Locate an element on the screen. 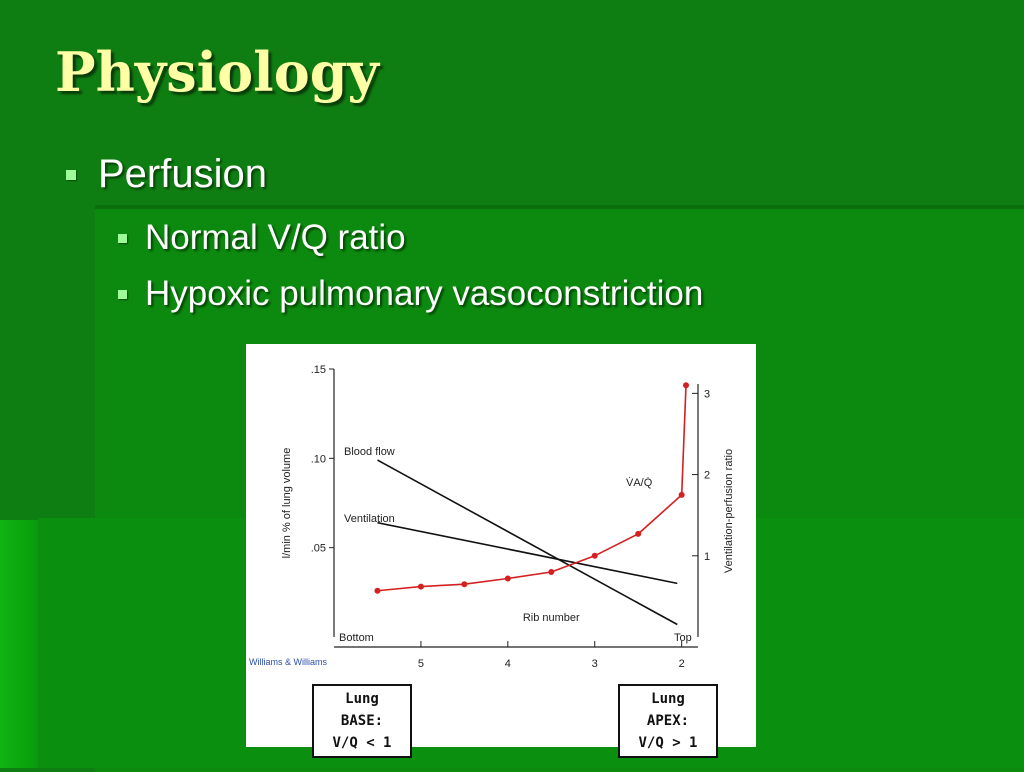 Image resolution: width=1024 pixels, height=772 pixels. lung-base-box: Lung BASE: V/Q < 1 is located at coordinates (362, 721).